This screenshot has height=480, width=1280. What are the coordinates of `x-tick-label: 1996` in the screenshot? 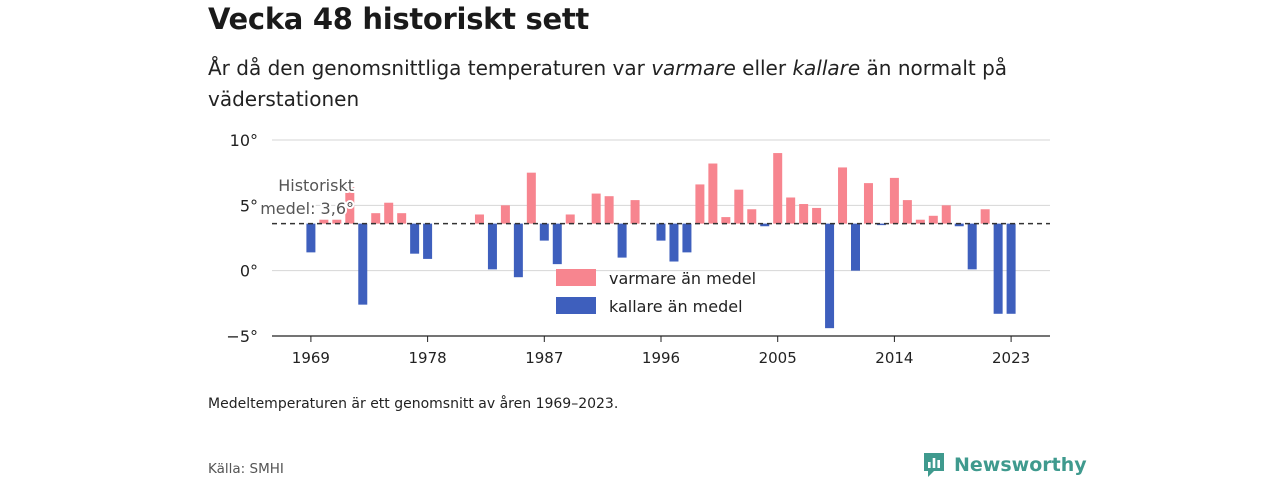 It's located at (661, 358).